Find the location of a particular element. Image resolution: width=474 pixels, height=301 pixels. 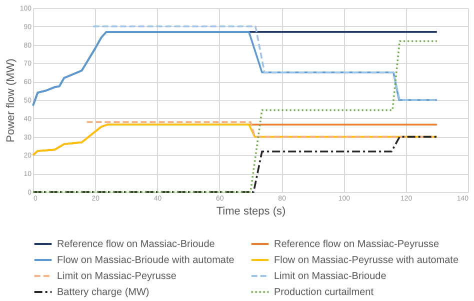

legend-label: Reference flow on Massiac-Peyrusse is located at coordinates (357, 244).